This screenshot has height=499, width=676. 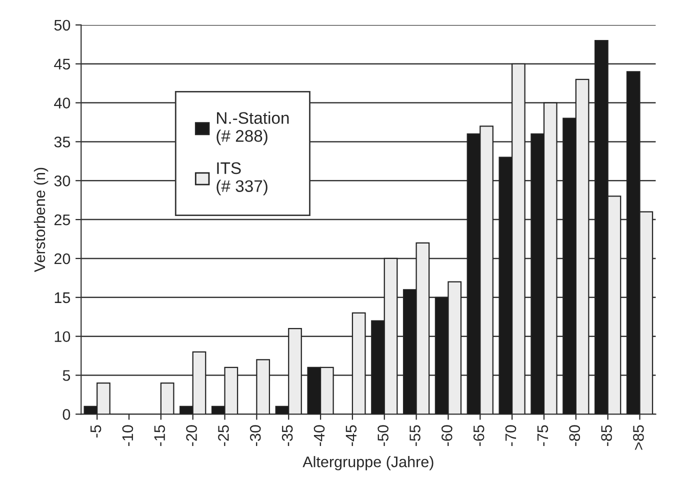 I want to click on y-tick-label: 20, so click(x=62, y=258).